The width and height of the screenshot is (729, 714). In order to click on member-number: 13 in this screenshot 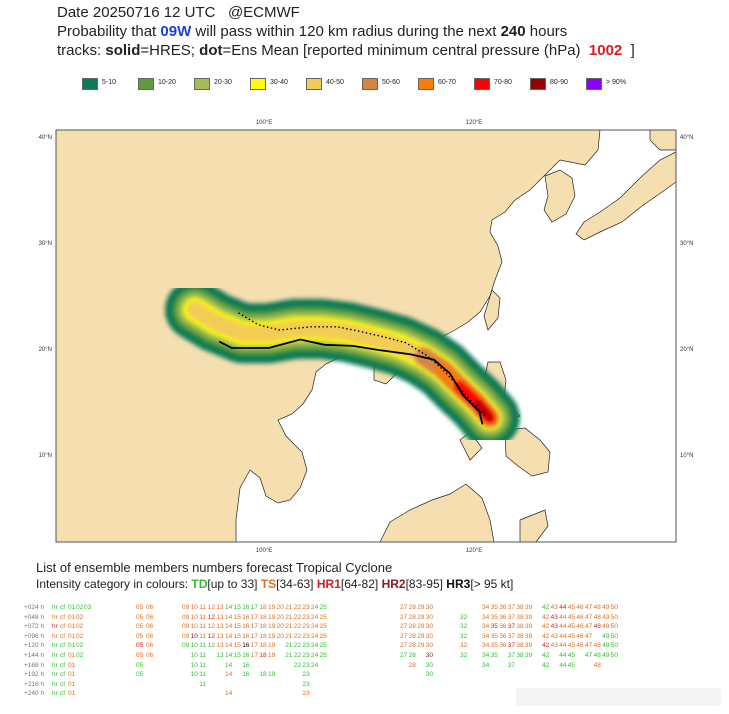, I will do `click(220, 607)`.